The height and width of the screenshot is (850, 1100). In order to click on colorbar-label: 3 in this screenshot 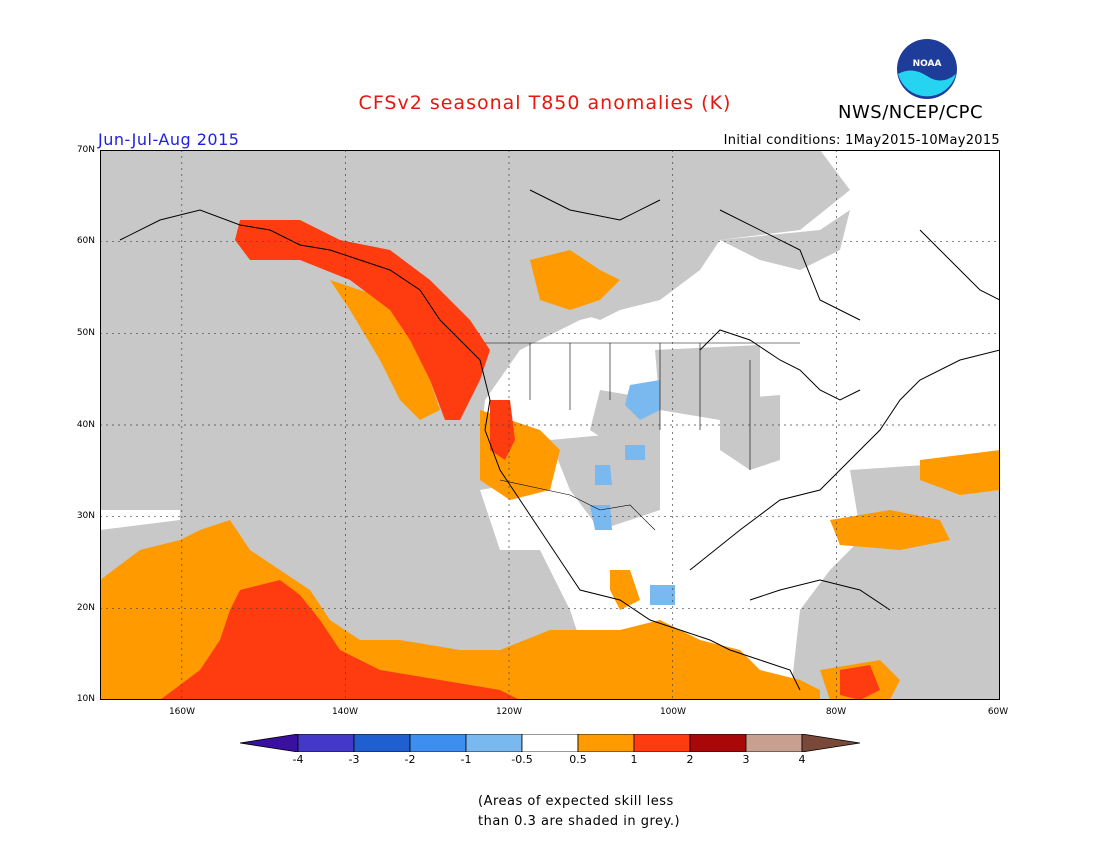, I will do `click(746, 759)`.